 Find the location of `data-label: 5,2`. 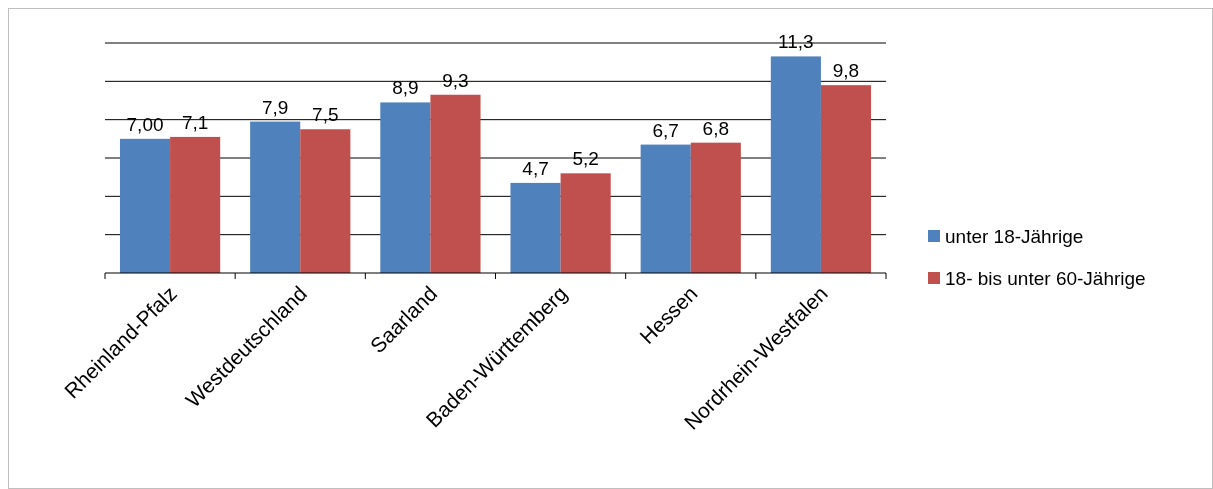

data-label: 5,2 is located at coordinates (585, 159).